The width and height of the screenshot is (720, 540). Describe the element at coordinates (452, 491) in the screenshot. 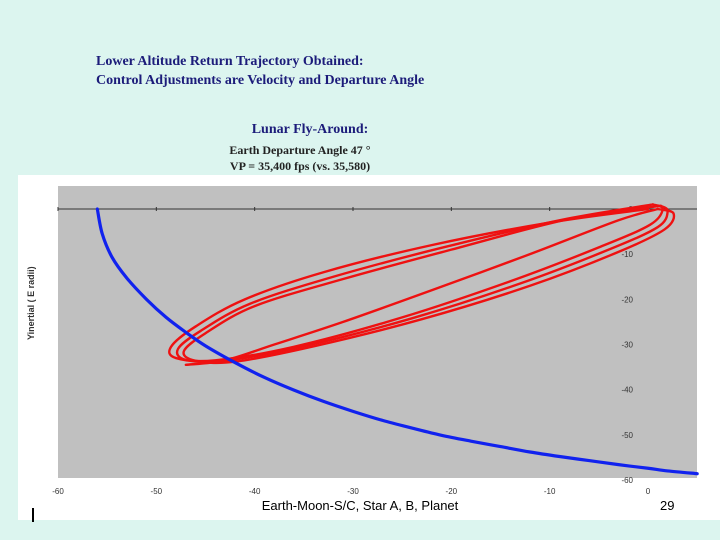

I see `x-tick-label: -20` at that location.